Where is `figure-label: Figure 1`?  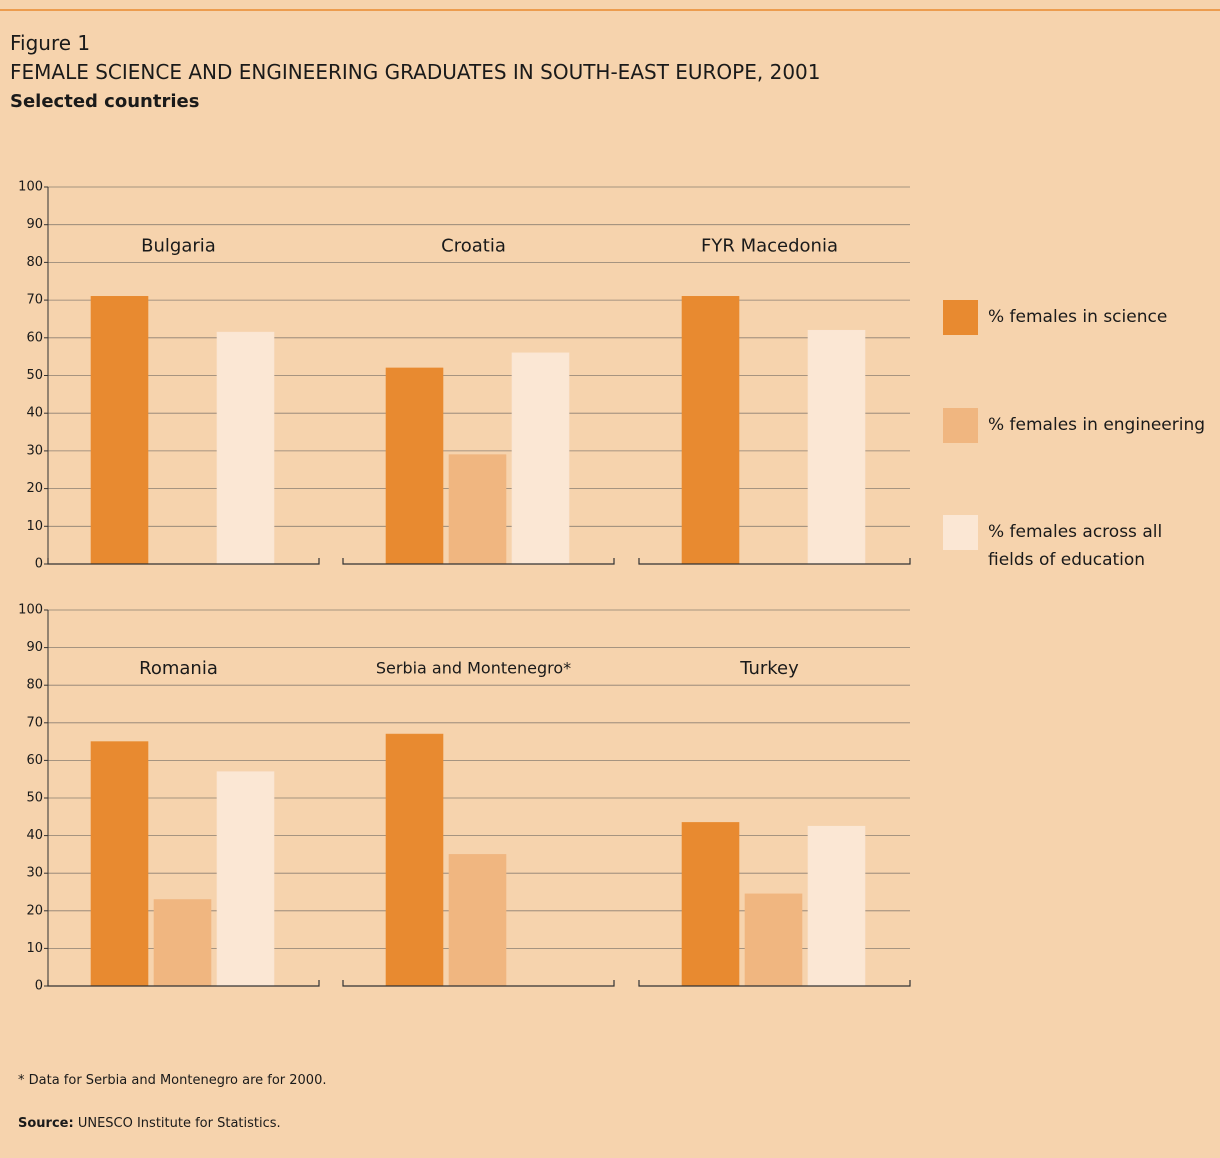 figure-label: Figure 1 is located at coordinates (50, 43).